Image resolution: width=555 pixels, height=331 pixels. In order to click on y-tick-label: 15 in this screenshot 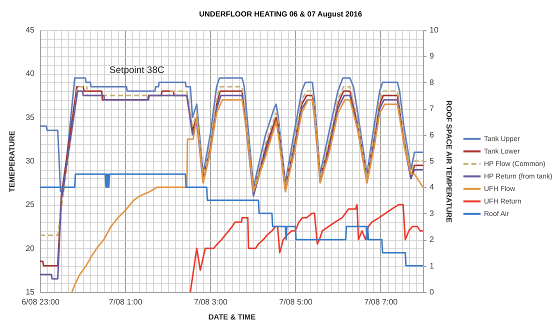, I will do `click(31, 292)`.